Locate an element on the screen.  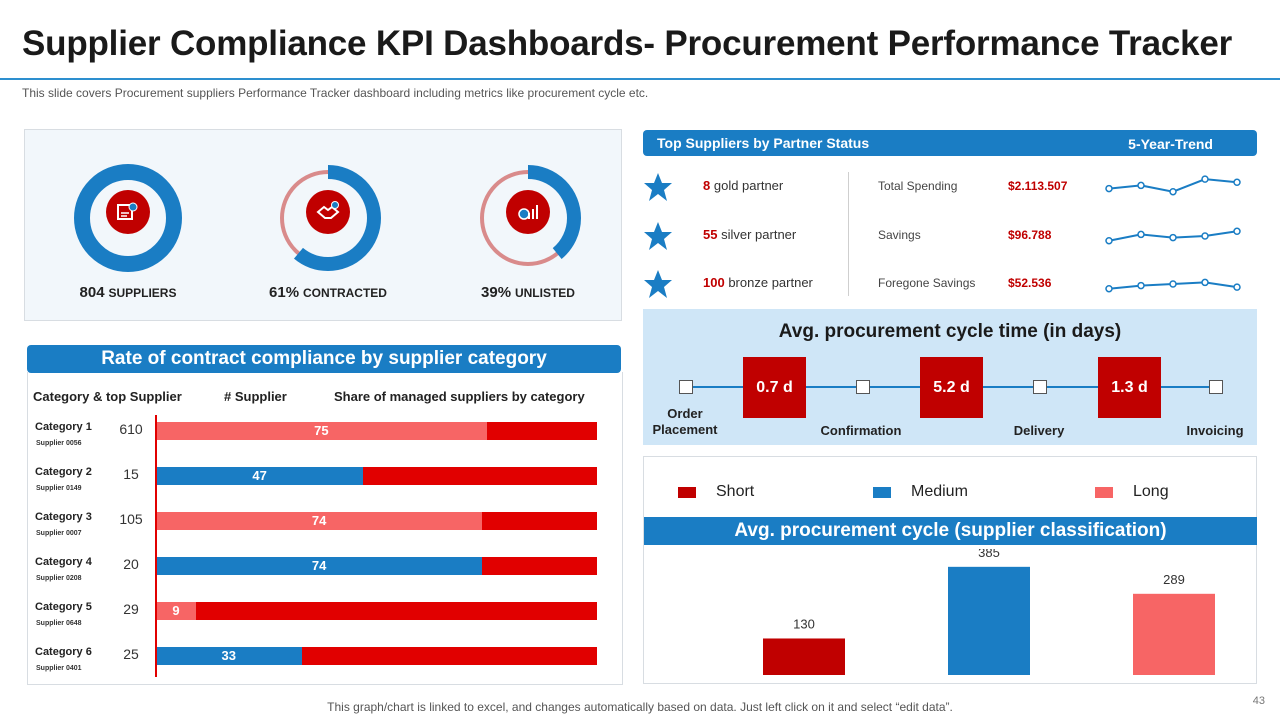
share-bar-label: 33 is located at coordinates (228, 655).